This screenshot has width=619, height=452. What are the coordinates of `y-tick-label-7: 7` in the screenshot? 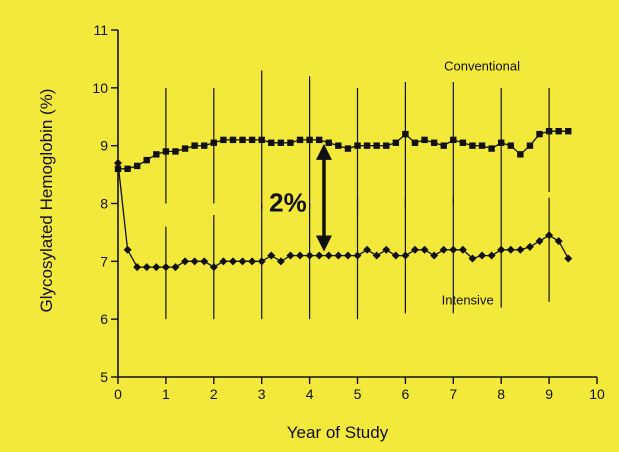 It's located at (104, 261).